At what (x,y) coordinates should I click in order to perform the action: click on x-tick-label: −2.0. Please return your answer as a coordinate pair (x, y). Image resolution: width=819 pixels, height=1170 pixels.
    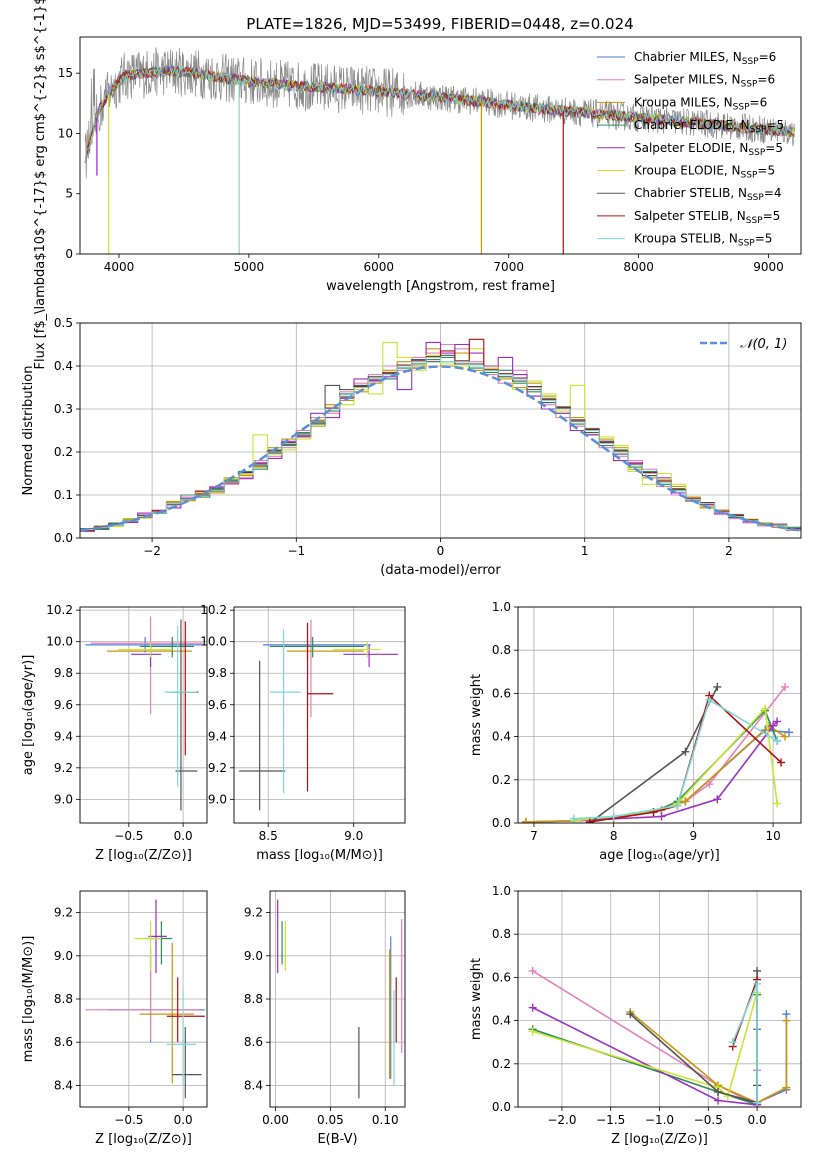
    Looking at the image, I should click on (561, 1120).